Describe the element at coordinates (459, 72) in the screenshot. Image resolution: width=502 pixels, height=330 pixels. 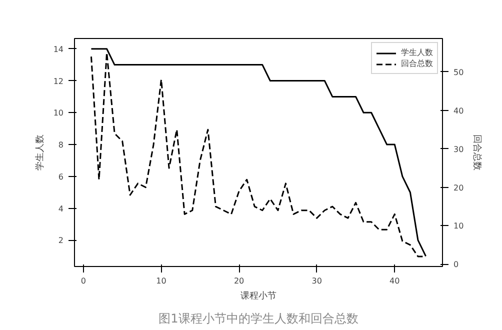
I see `y2-tick-label: 50` at that location.